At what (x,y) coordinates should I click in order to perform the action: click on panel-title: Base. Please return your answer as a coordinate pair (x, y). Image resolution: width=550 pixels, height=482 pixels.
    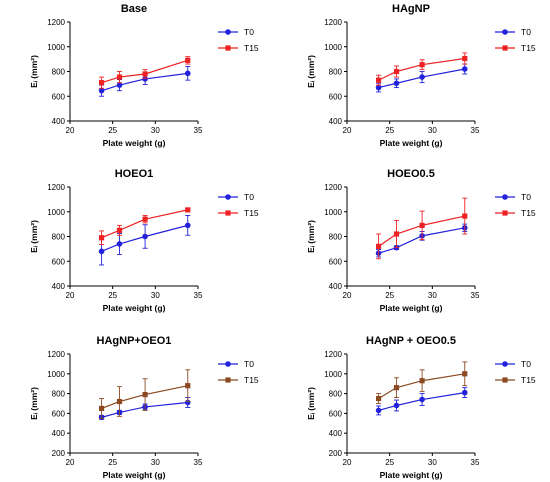
    Looking at the image, I should click on (134, 9).